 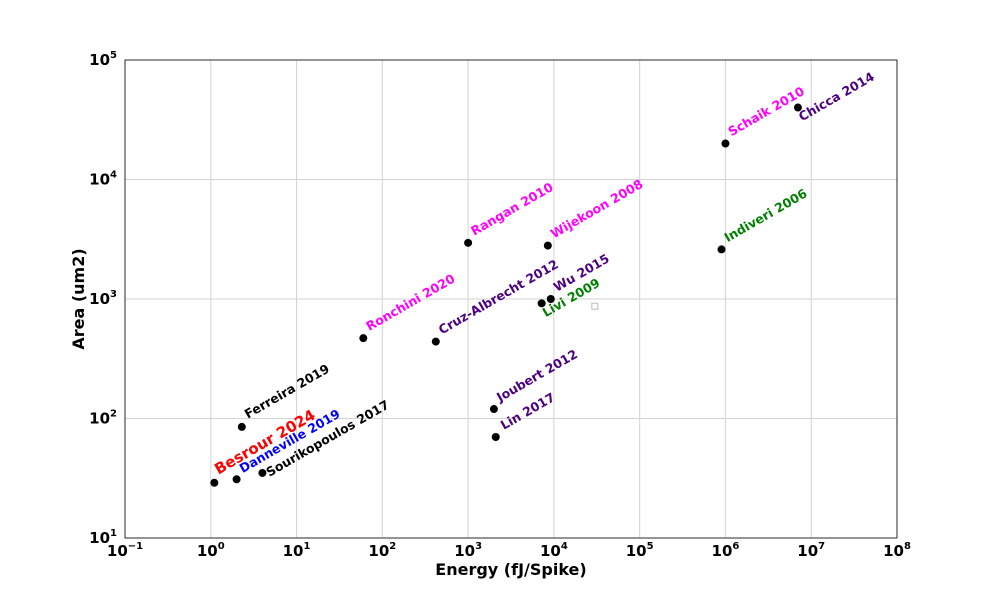 What do you see at coordinates (512, 208) in the screenshot?
I see `point-label: Rangan 2010` at bounding box center [512, 208].